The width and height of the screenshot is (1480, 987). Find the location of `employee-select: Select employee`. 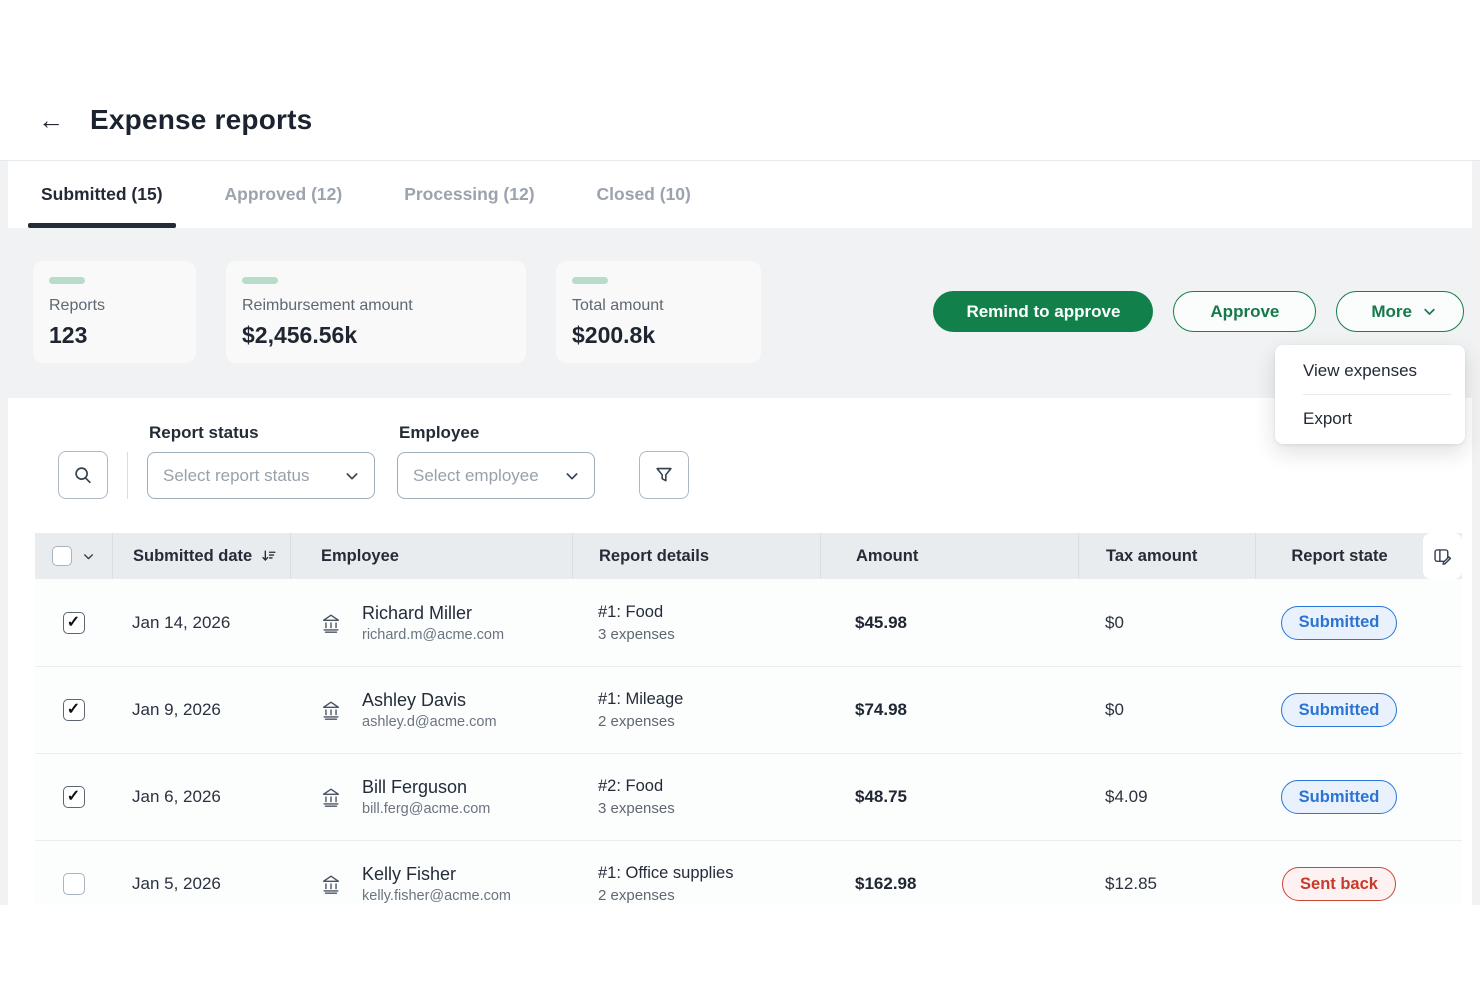

employee-select: Select employee is located at coordinates (496, 475).